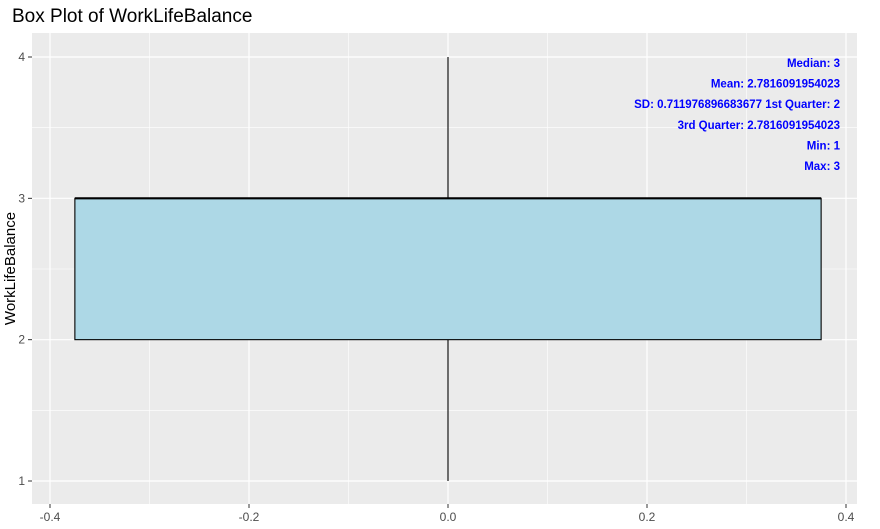 This screenshot has height=529, width=880. What do you see at coordinates (824, 146) in the screenshot?
I see `stat-annotation: Min: 1` at bounding box center [824, 146].